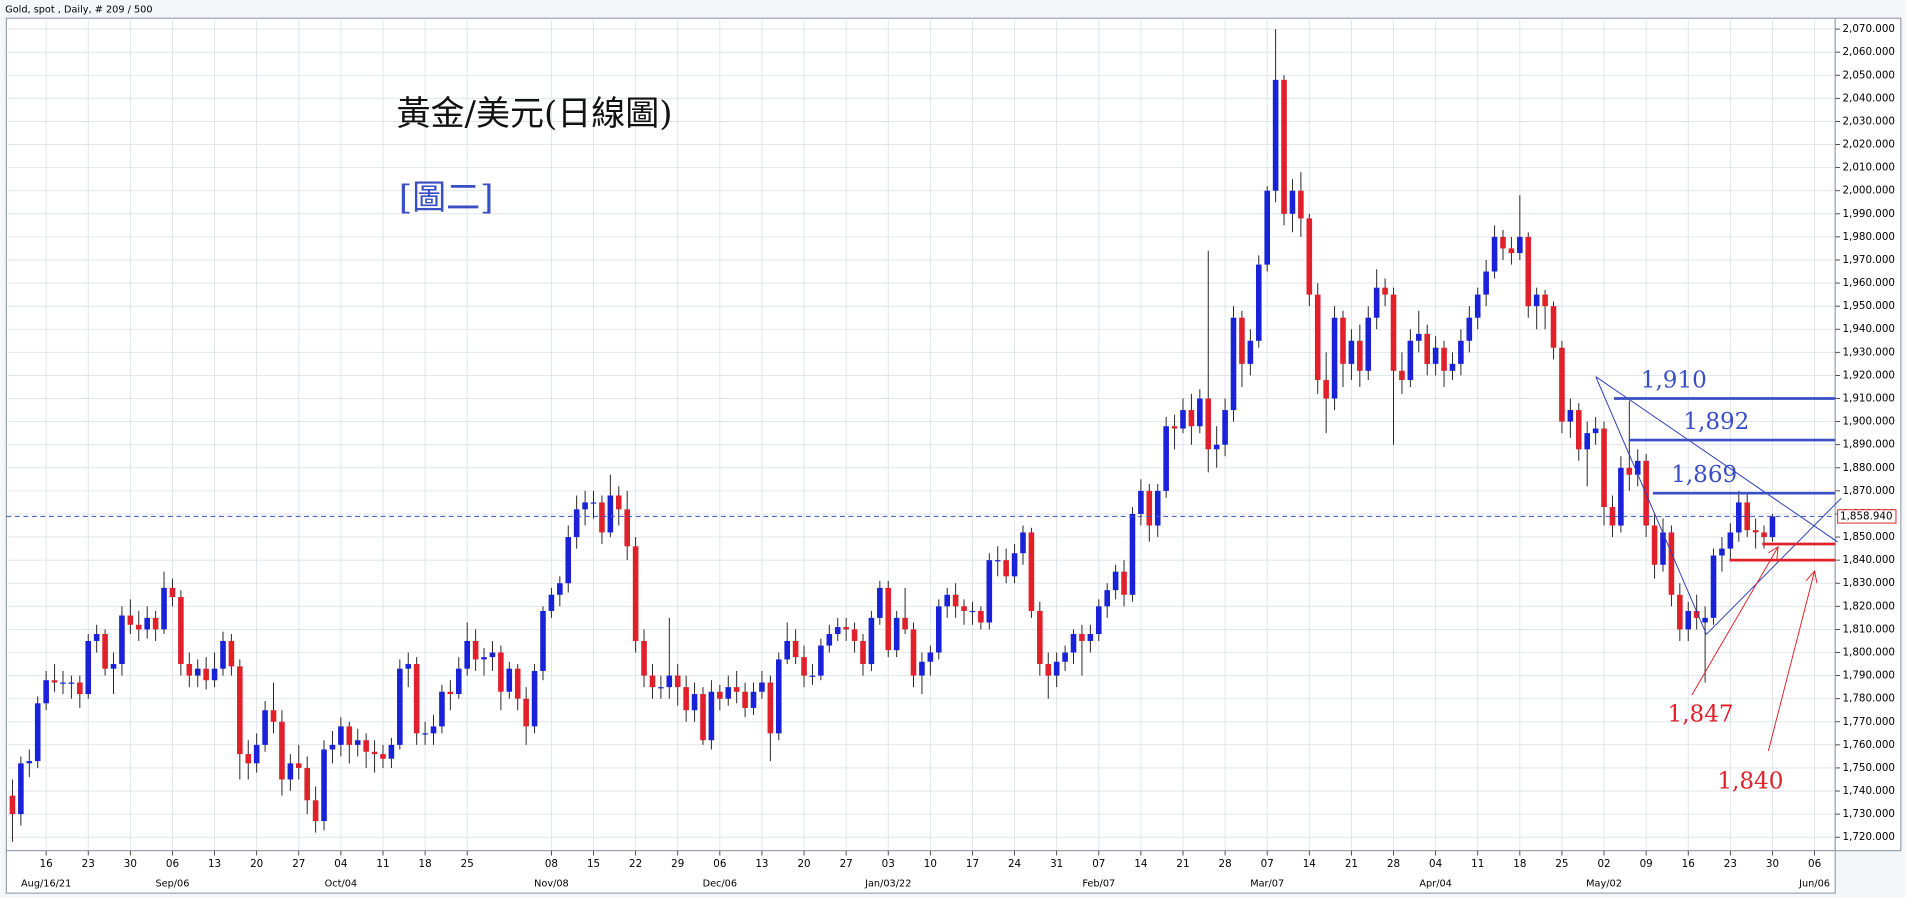 This screenshot has width=1906, height=898. Describe the element at coordinates (1773, 552) in the screenshot. I see `arrow-head` at that location.